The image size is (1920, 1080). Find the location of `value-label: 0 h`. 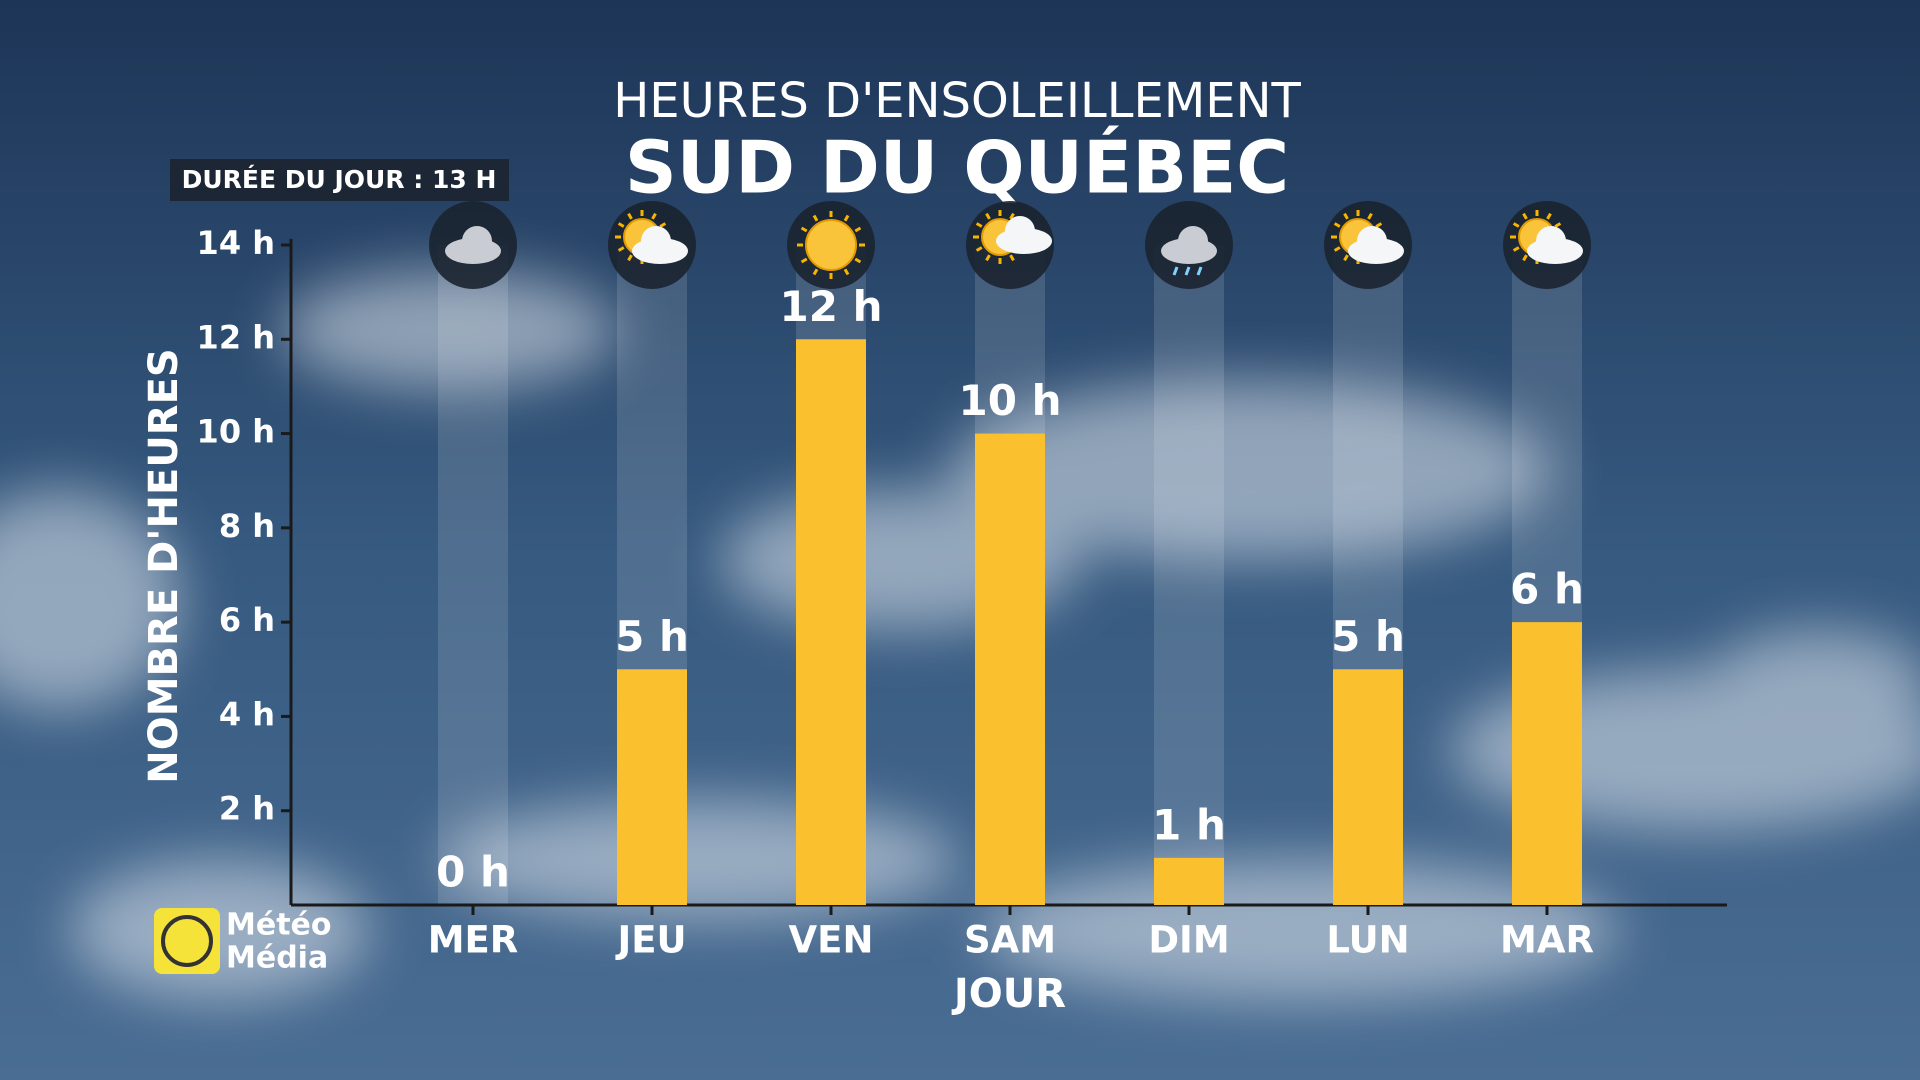

value-label: 0 h is located at coordinates (473, 872).